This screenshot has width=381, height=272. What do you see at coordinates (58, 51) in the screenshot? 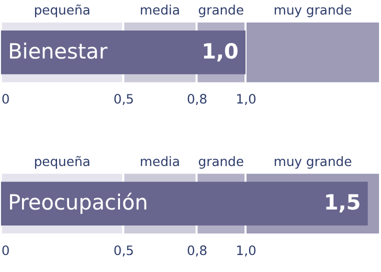
I see `y-tick-label: Bienestar` at bounding box center [58, 51].